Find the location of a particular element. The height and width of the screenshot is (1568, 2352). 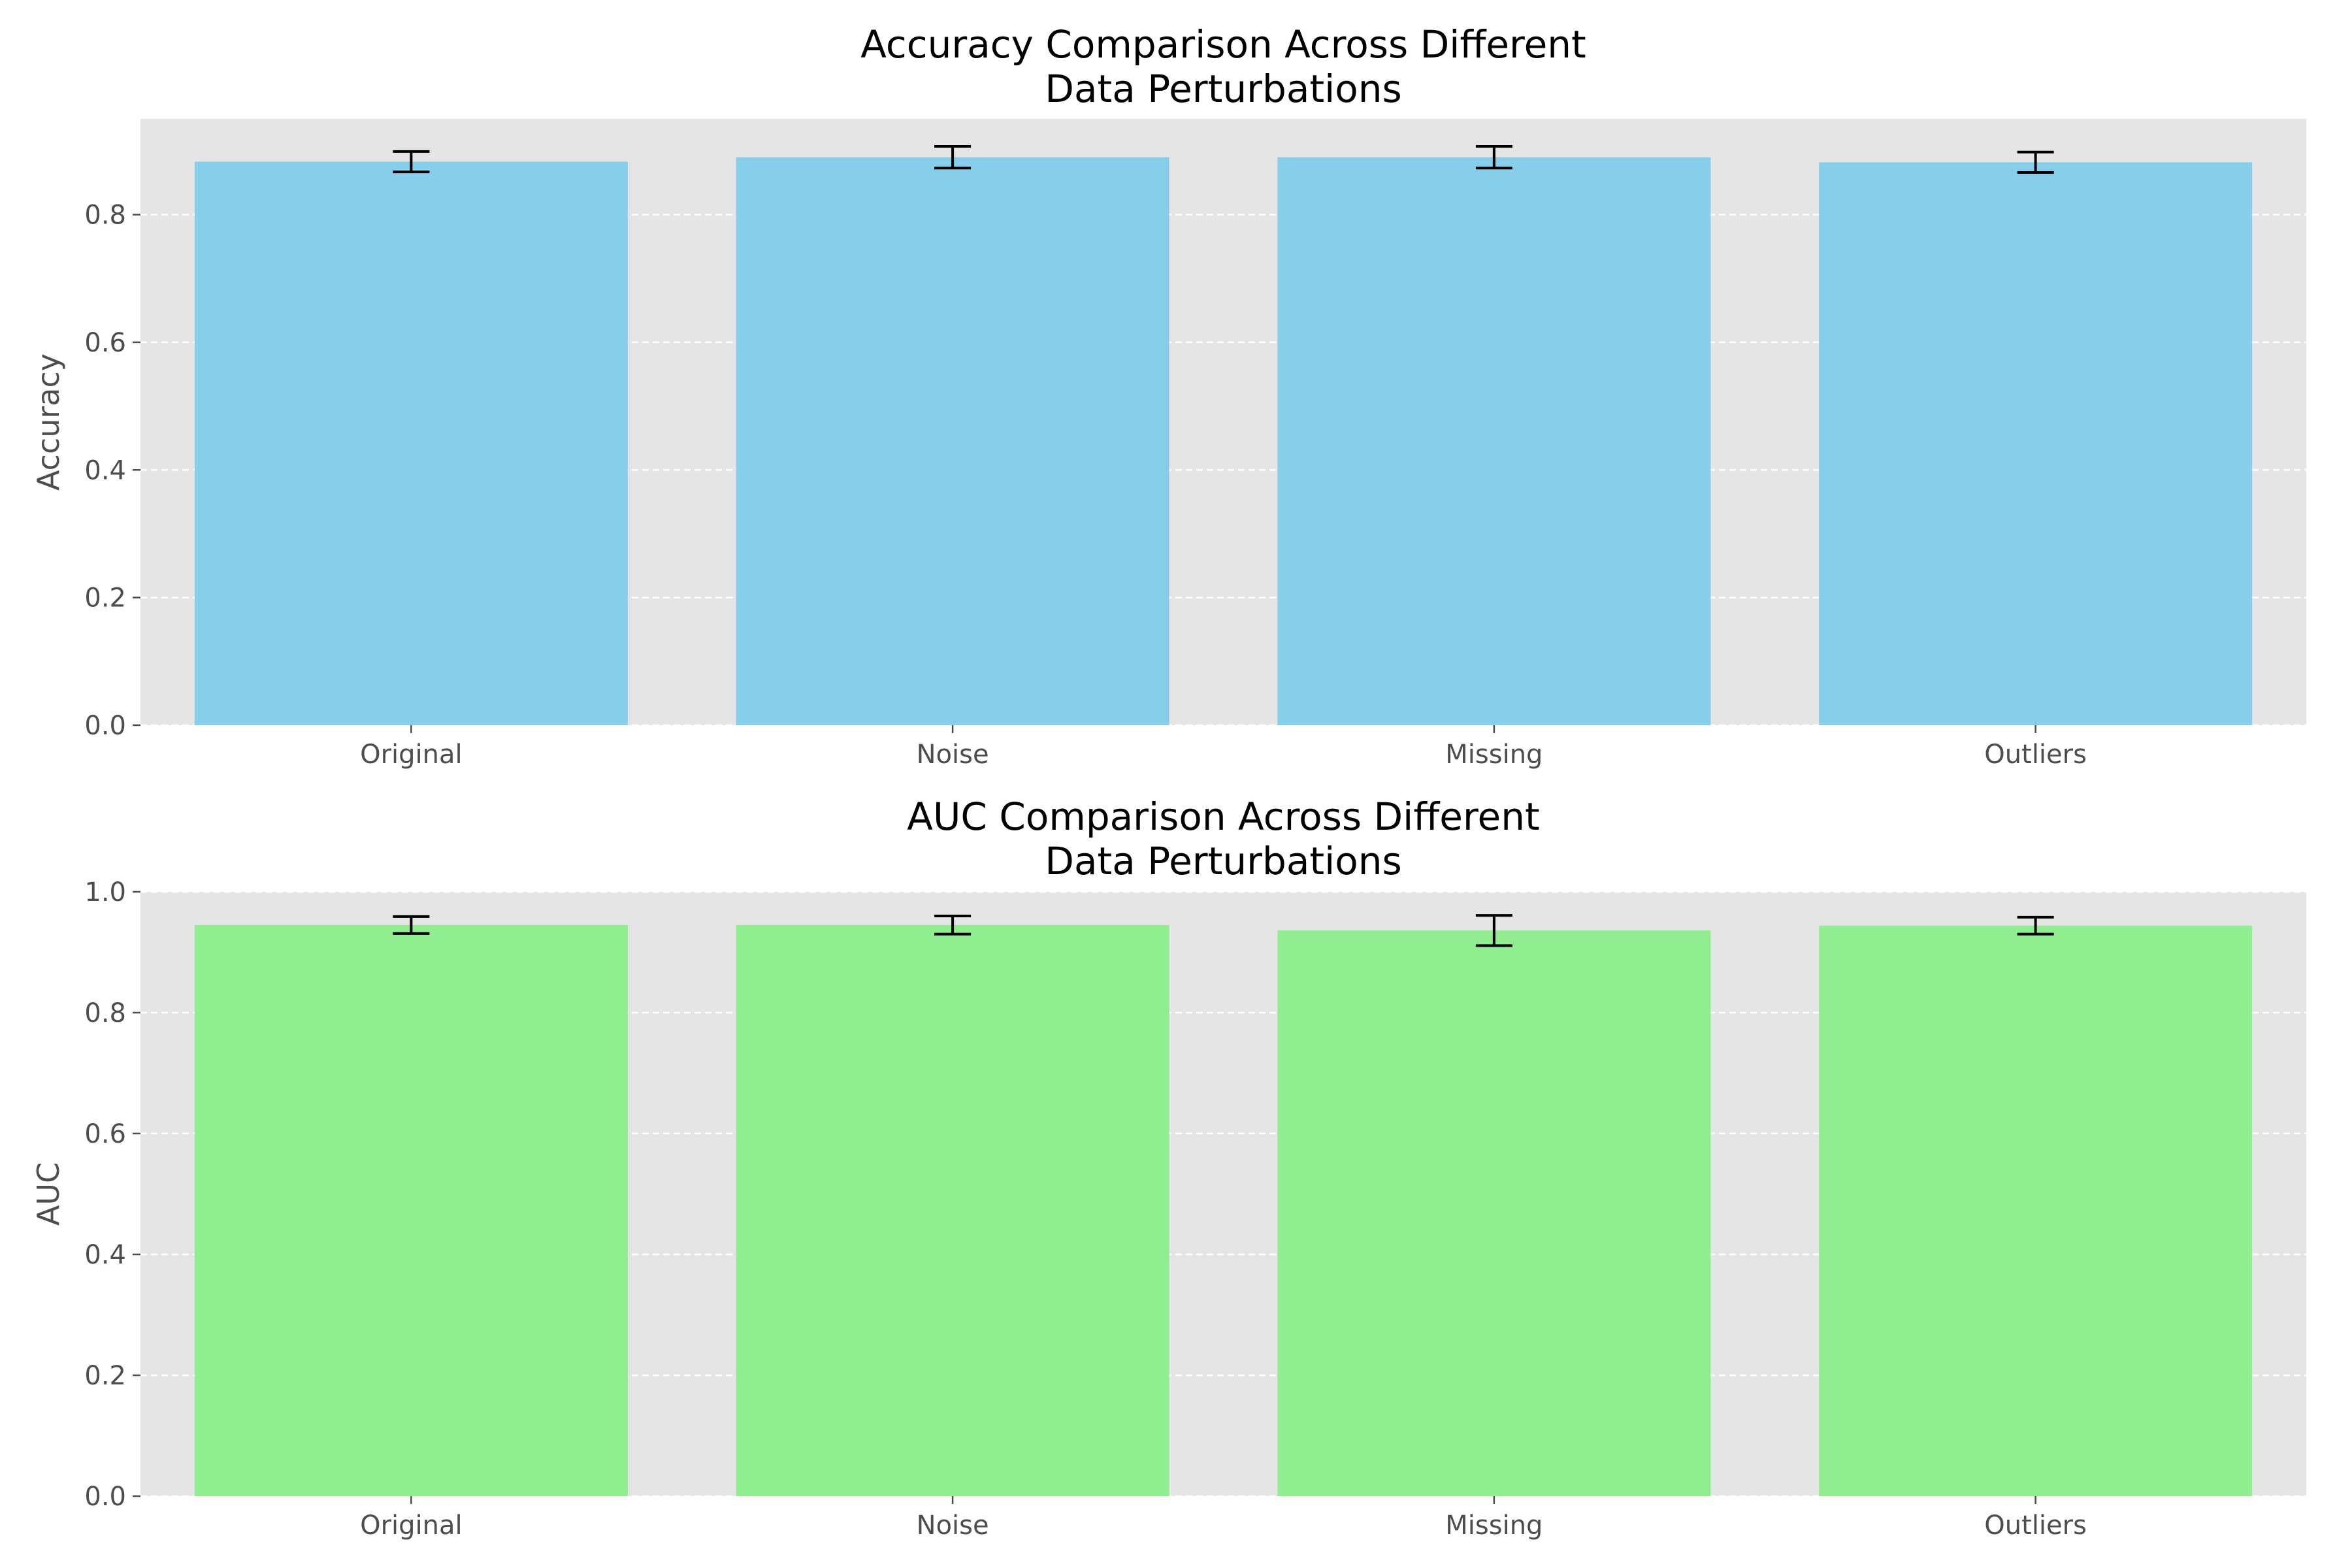

auc-y-tick-label: 0.0 is located at coordinates (105, 1497).